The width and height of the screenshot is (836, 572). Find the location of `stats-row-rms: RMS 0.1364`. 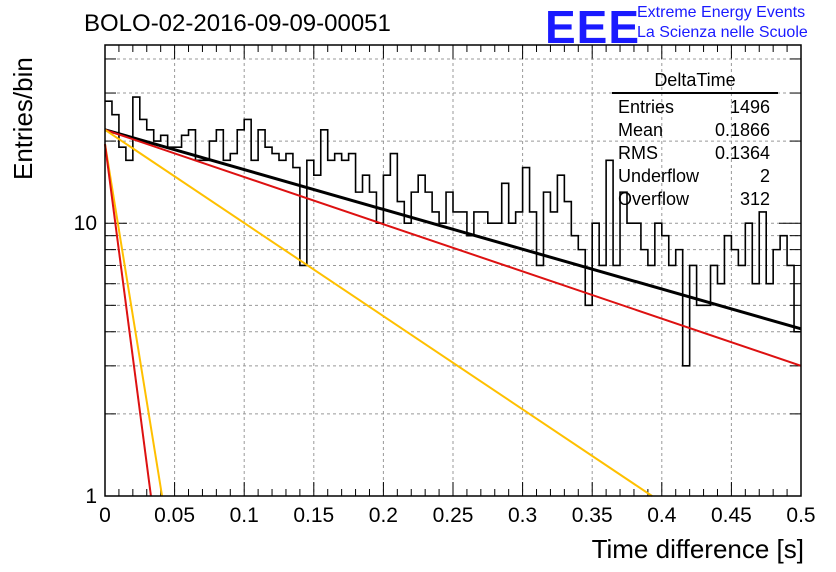

stats-row-rms: RMS 0.1364 is located at coordinates (695, 153).